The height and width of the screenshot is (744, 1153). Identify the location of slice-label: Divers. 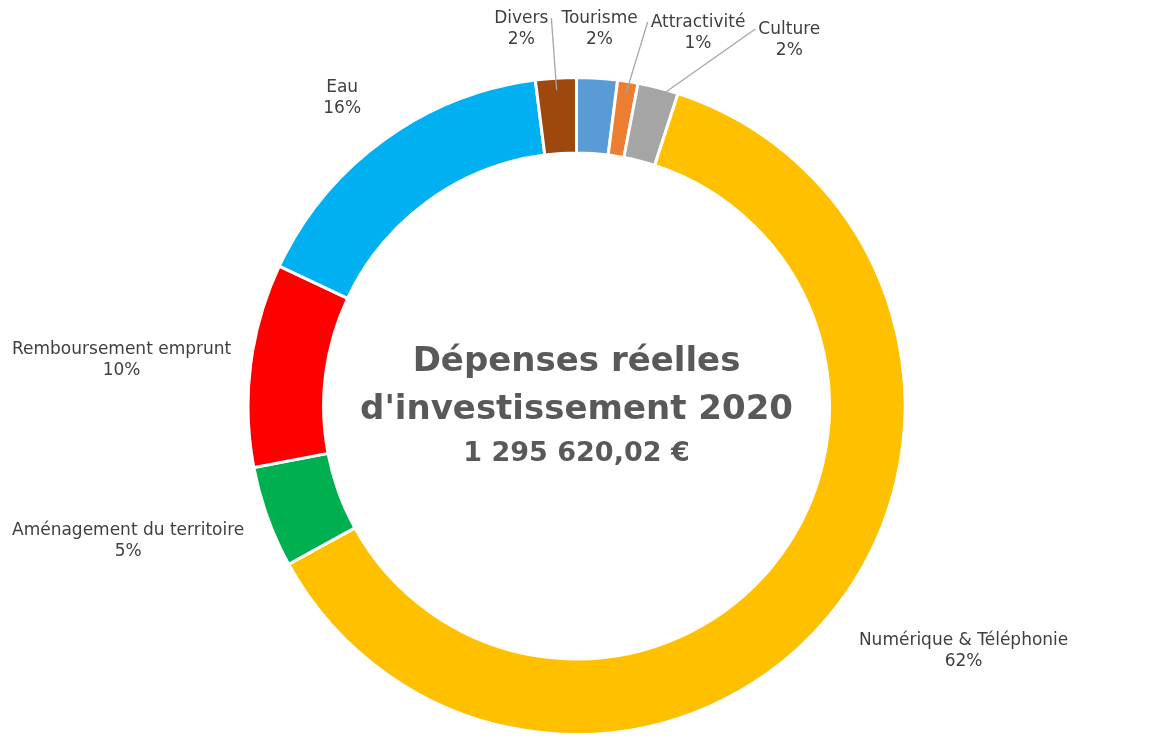
(521, 17).